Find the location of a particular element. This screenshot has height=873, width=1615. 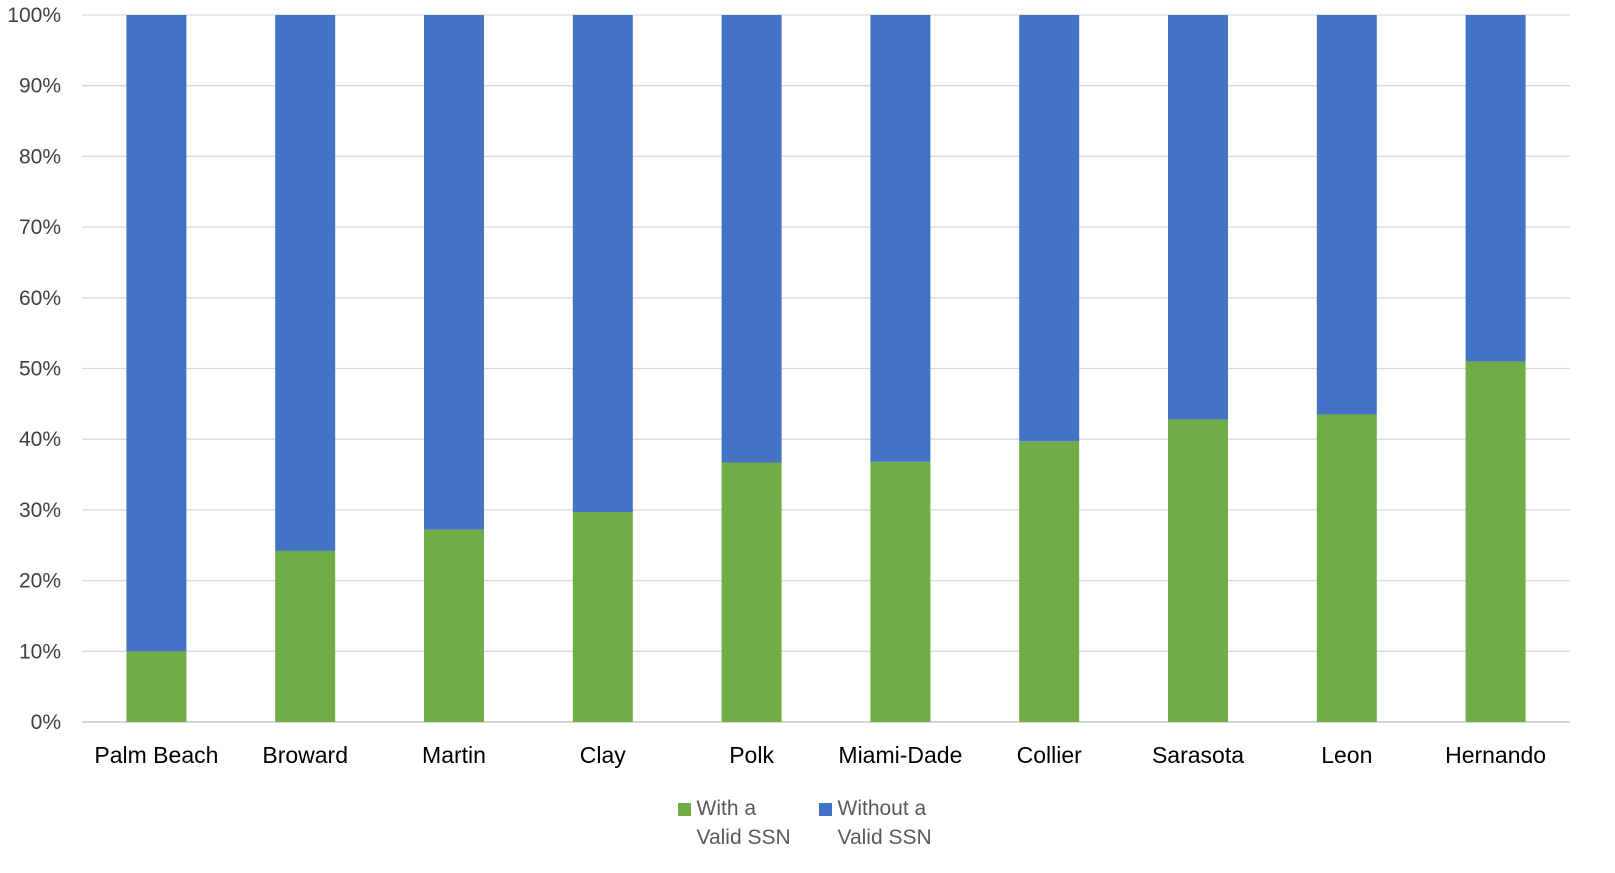

x-tick-label: Collier is located at coordinates (1050, 755).